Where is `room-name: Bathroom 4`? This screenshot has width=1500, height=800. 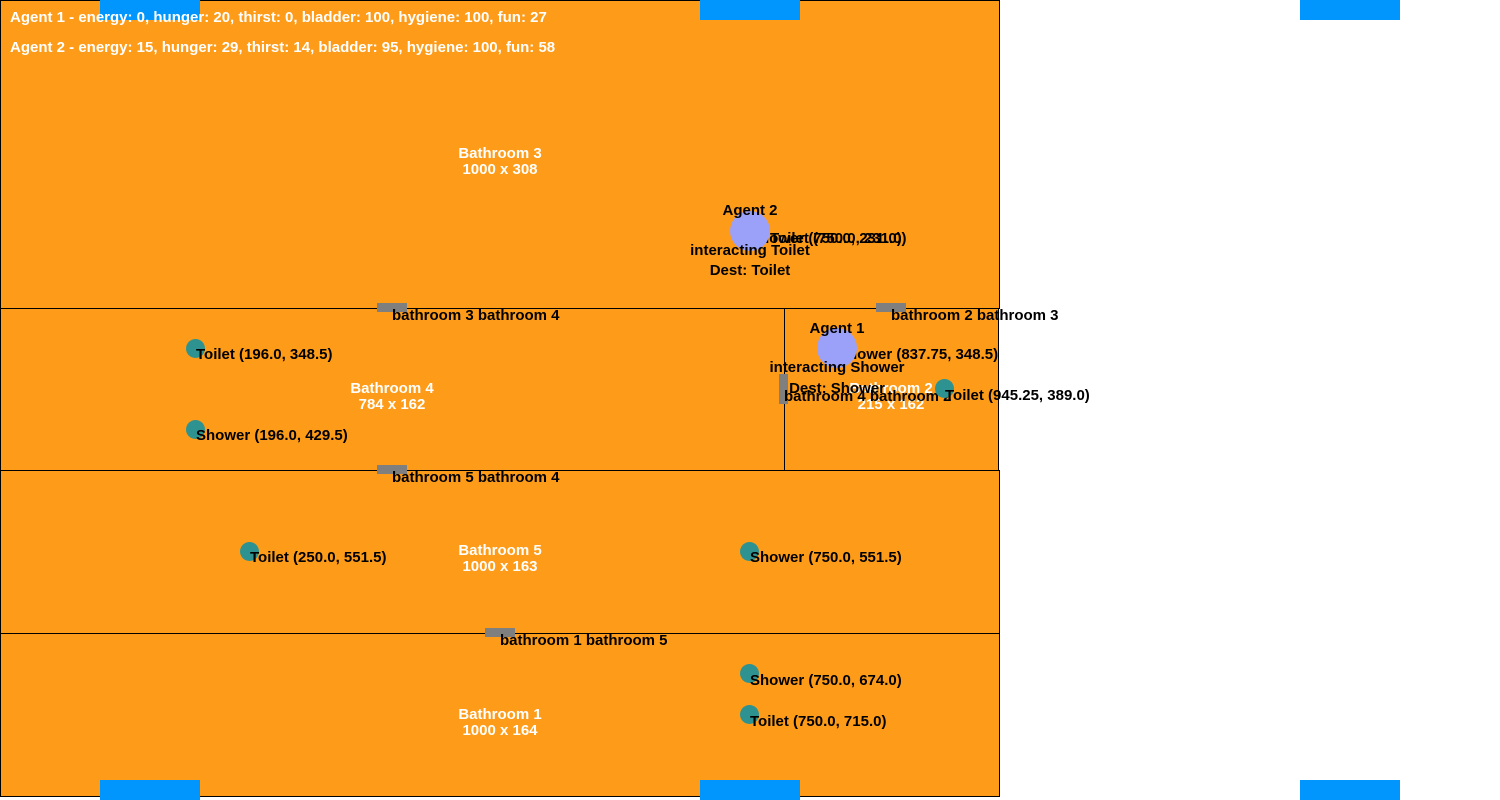
room-name: Bathroom 4 is located at coordinates (392, 388).